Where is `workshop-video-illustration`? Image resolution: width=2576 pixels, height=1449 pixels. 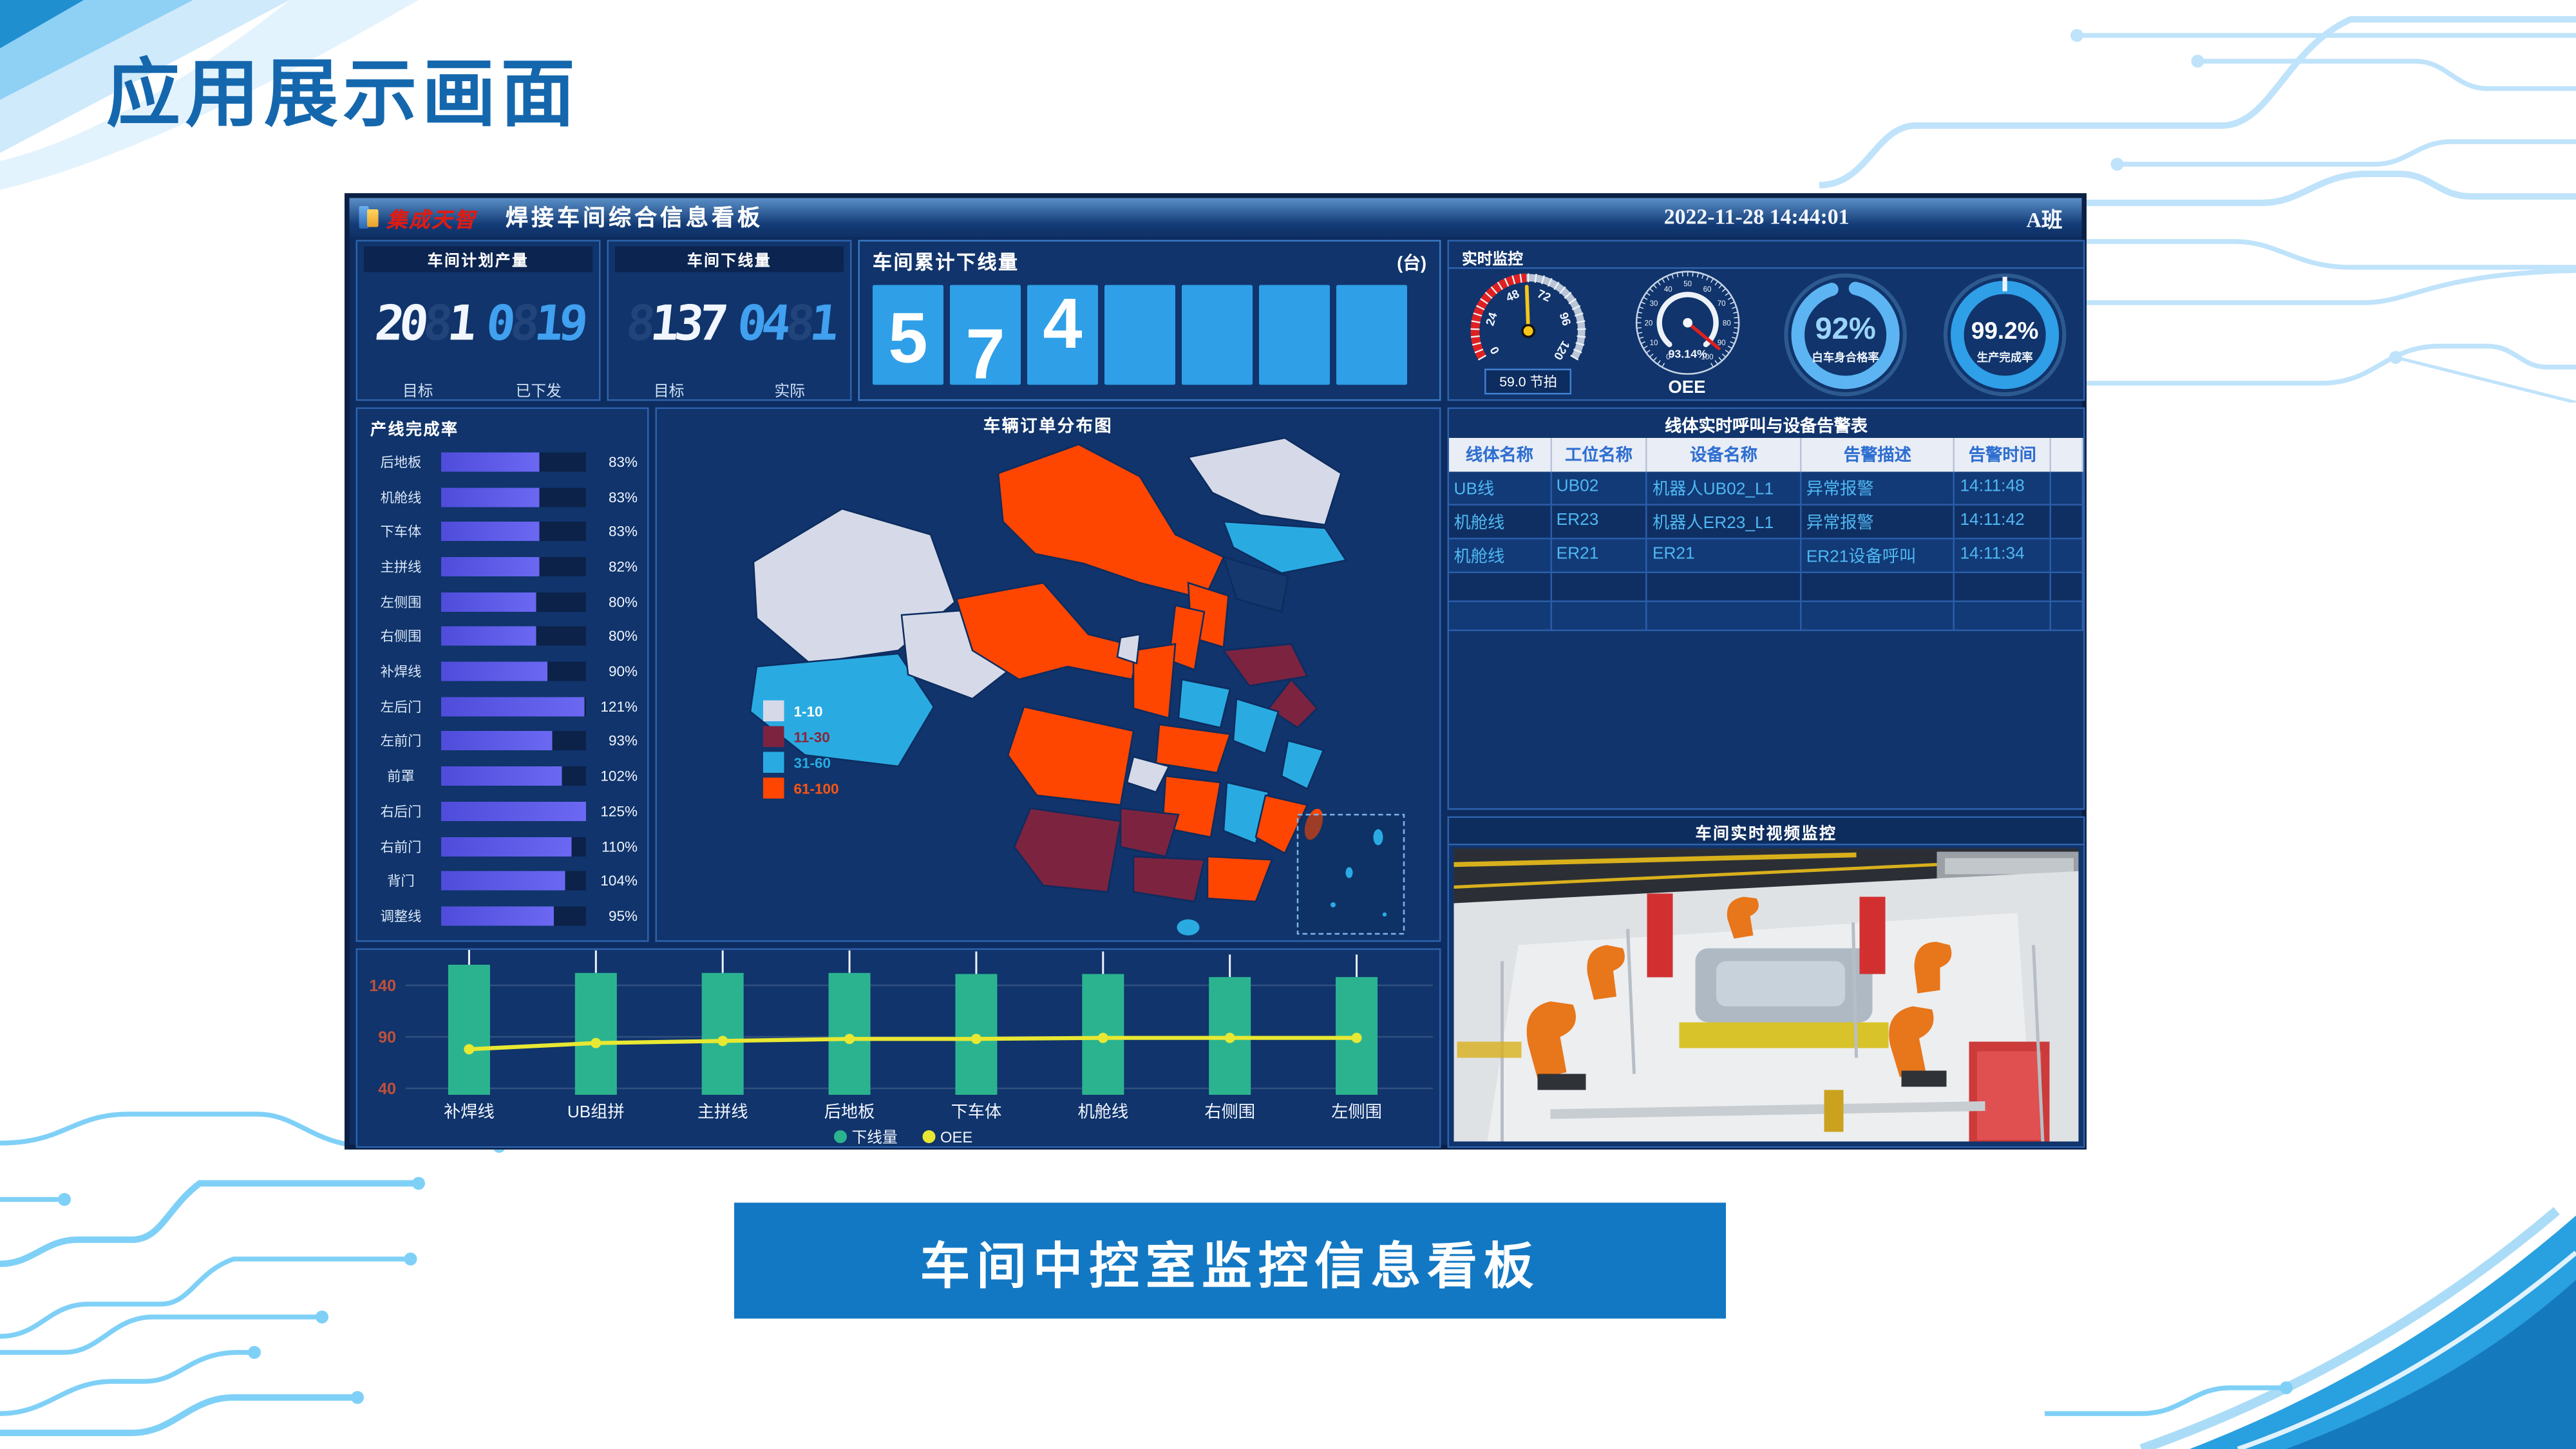
workshop-video-illustration is located at coordinates (1766, 995).